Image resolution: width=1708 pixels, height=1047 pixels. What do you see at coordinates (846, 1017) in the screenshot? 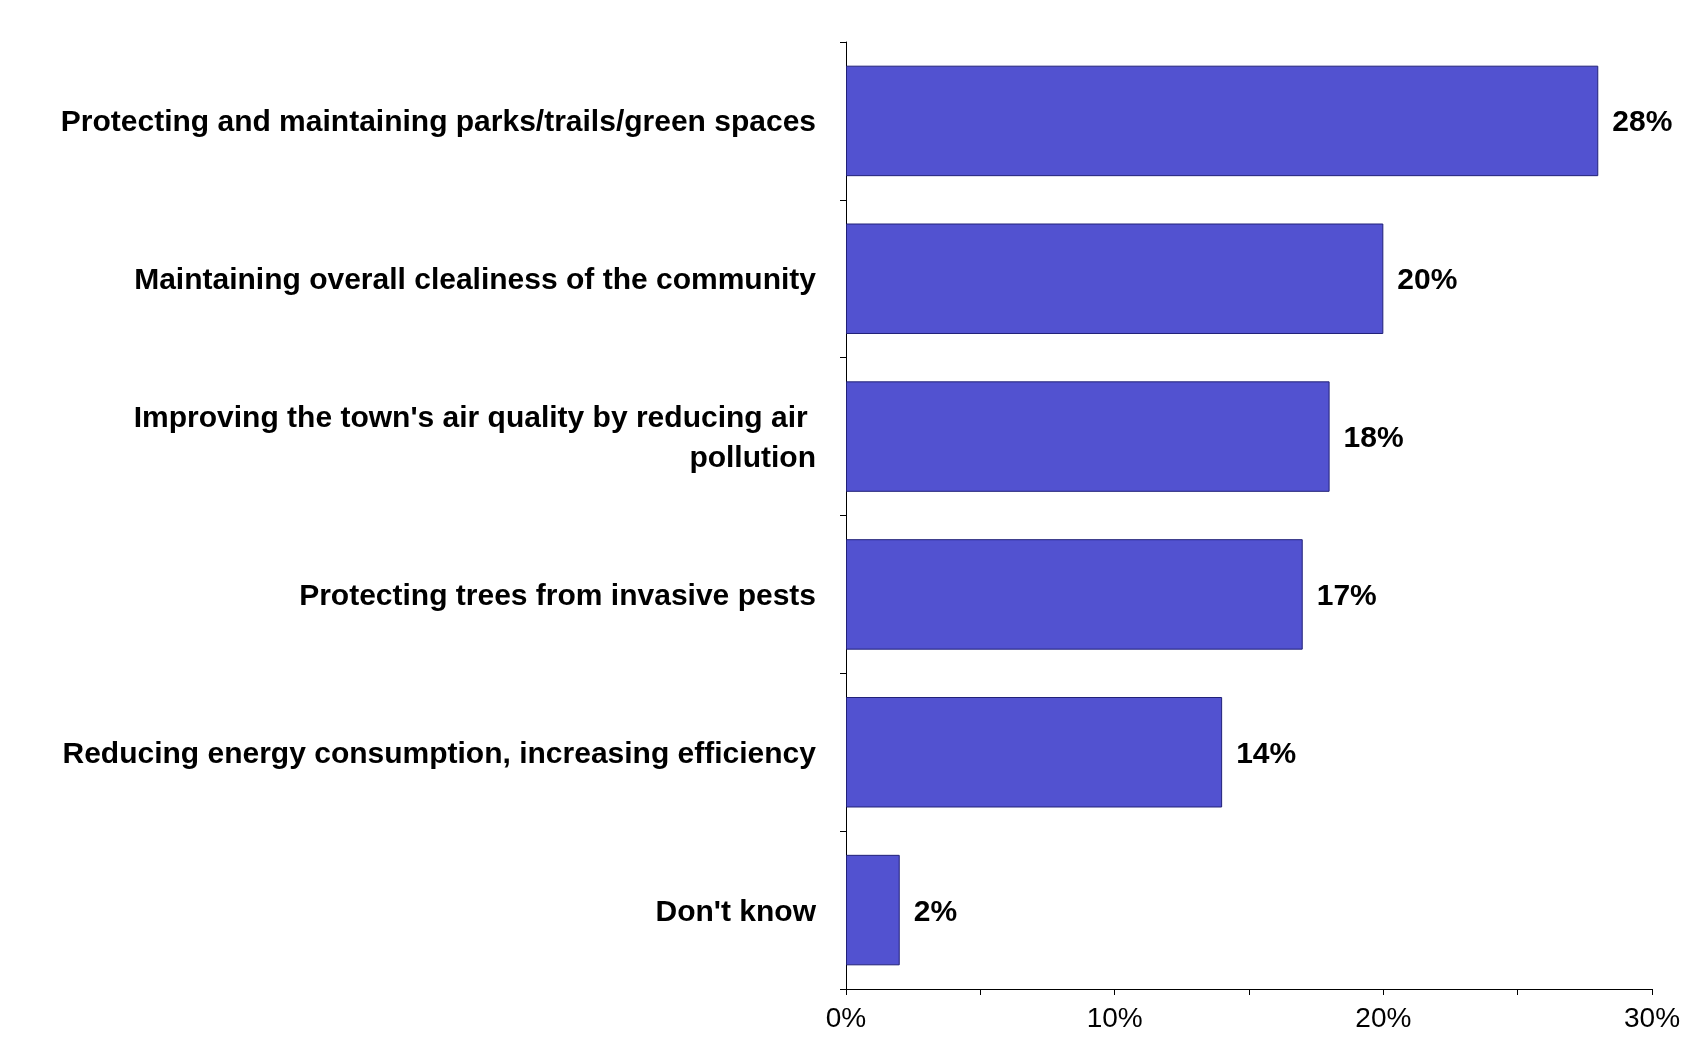
I see `x-tick-label: 0%` at bounding box center [846, 1017].